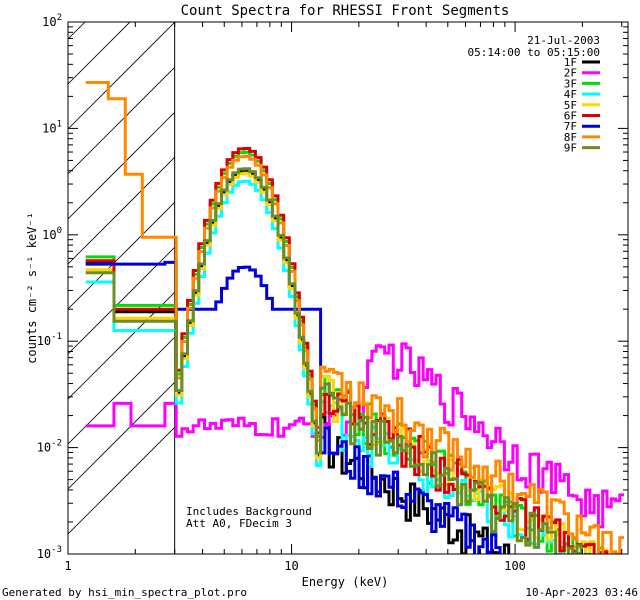  Describe the element at coordinates (515, 566) in the screenshot. I see `x-tick-label: 100` at that location.